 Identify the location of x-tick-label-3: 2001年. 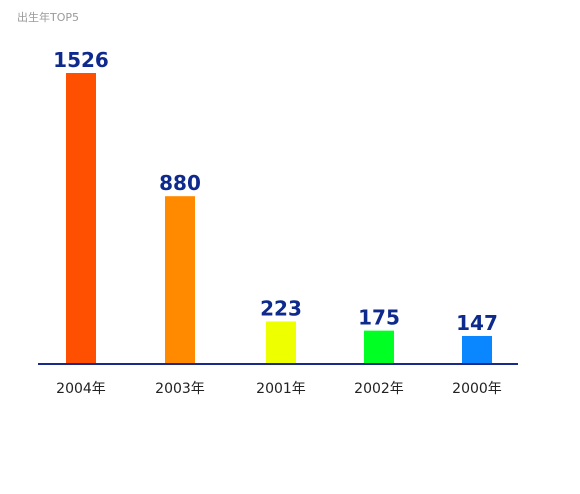
(281, 389).